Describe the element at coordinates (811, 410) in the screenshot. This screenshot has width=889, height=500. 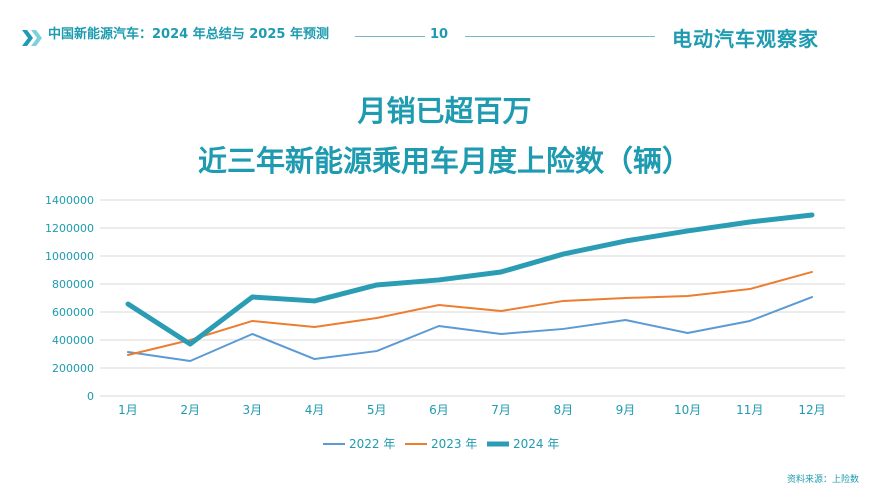
I see `x-tick-label: 12月` at that location.